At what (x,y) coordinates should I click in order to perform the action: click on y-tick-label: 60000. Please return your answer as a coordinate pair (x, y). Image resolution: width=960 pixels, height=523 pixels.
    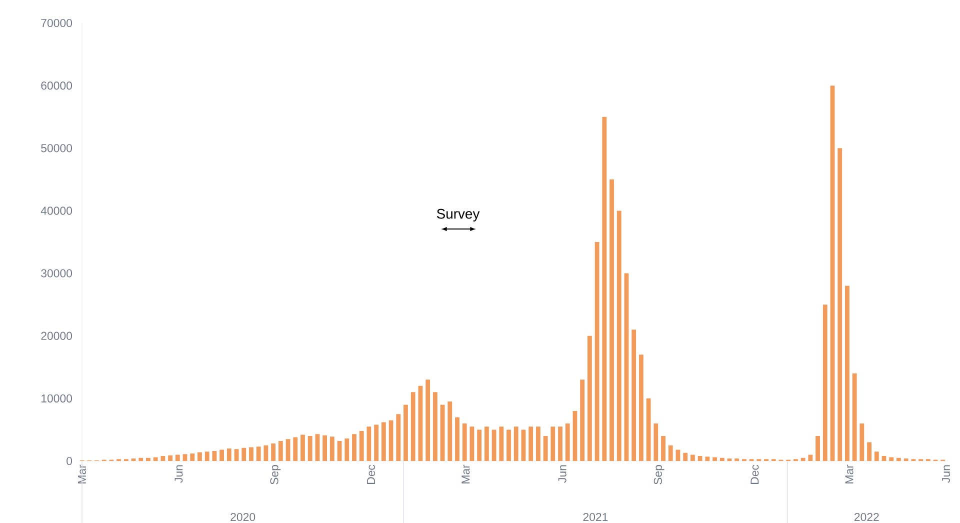
    Looking at the image, I should click on (56, 86).